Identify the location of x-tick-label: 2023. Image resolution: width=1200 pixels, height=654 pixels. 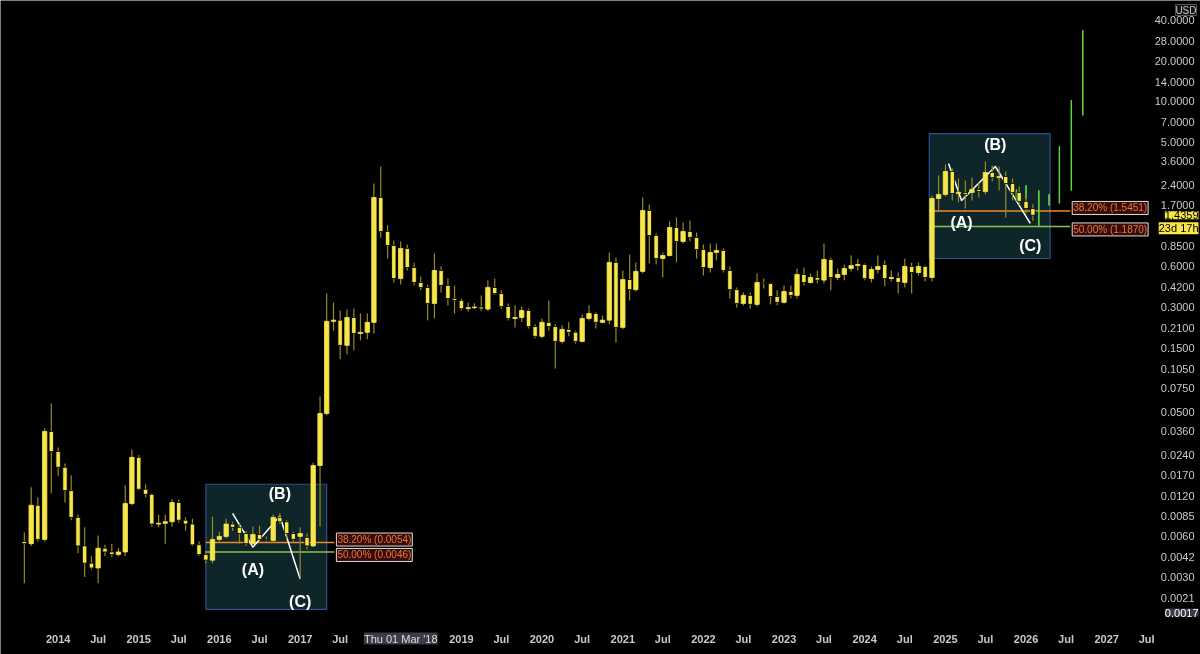
(784, 638).